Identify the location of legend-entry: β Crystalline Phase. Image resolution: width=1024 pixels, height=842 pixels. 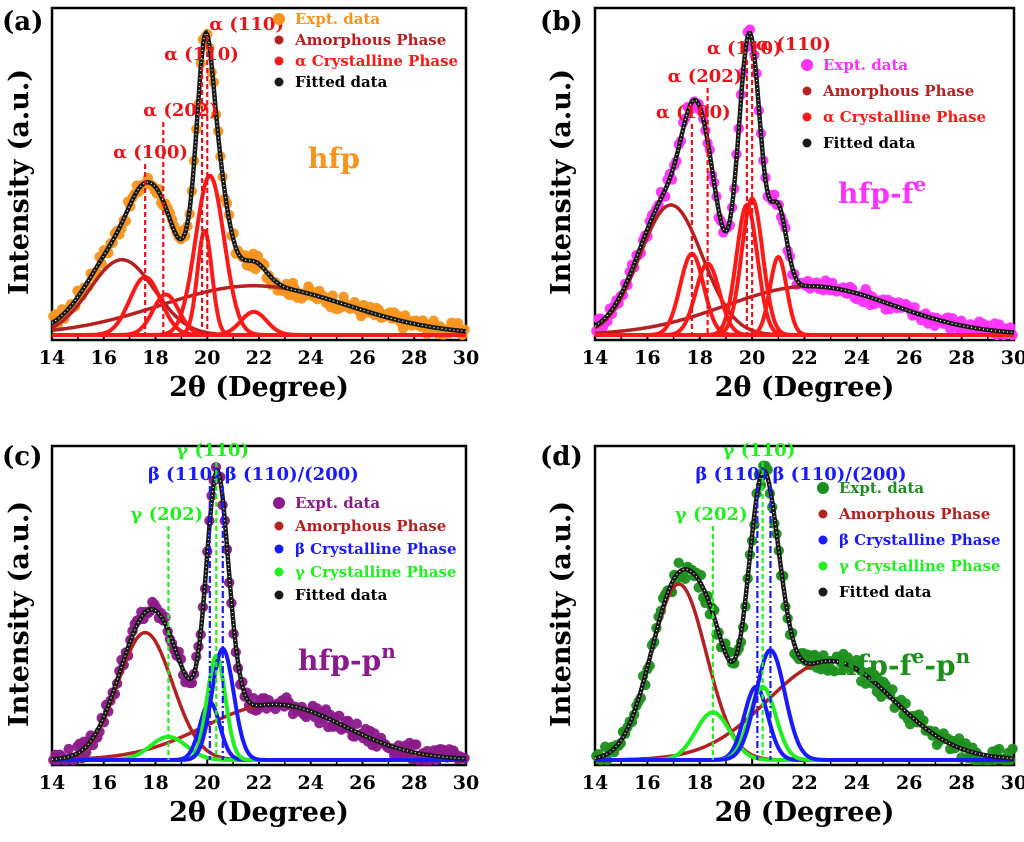
(376, 549).